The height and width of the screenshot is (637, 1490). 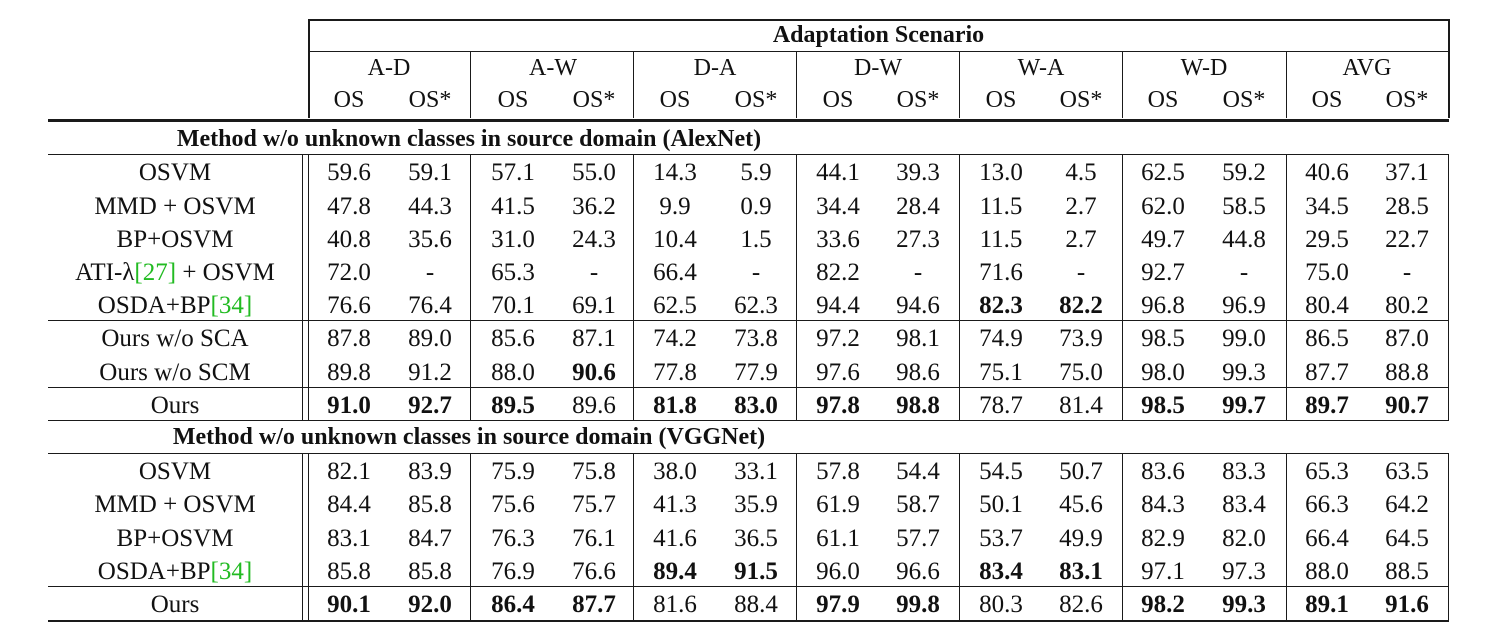 I want to click on value-cell: 76.4, so click(x=430, y=306).